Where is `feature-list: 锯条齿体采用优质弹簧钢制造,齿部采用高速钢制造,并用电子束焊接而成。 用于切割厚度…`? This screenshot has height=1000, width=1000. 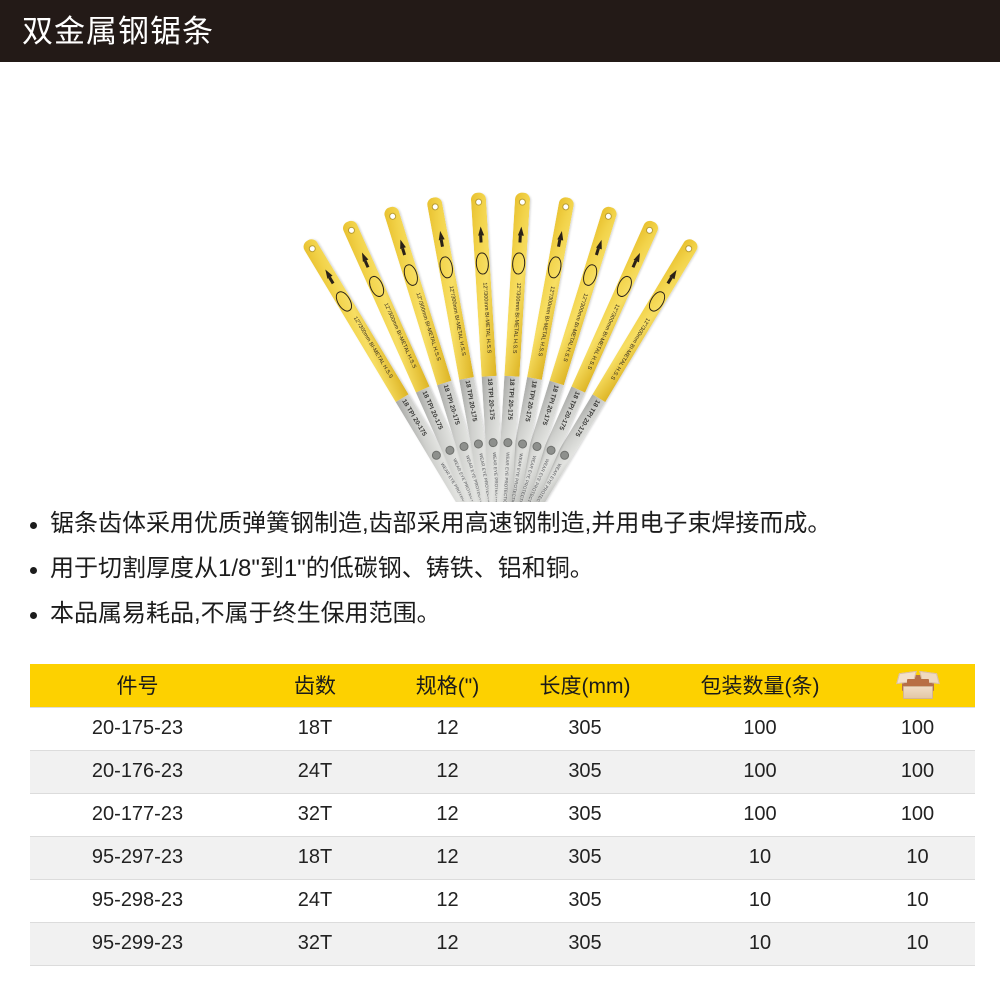 feature-list: 锯条齿体采用优质弹簧钢制造,齿部采用高速钢制造,并用电子束焊接而成。 用于切割厚度… is located at coordinates (505, 579).